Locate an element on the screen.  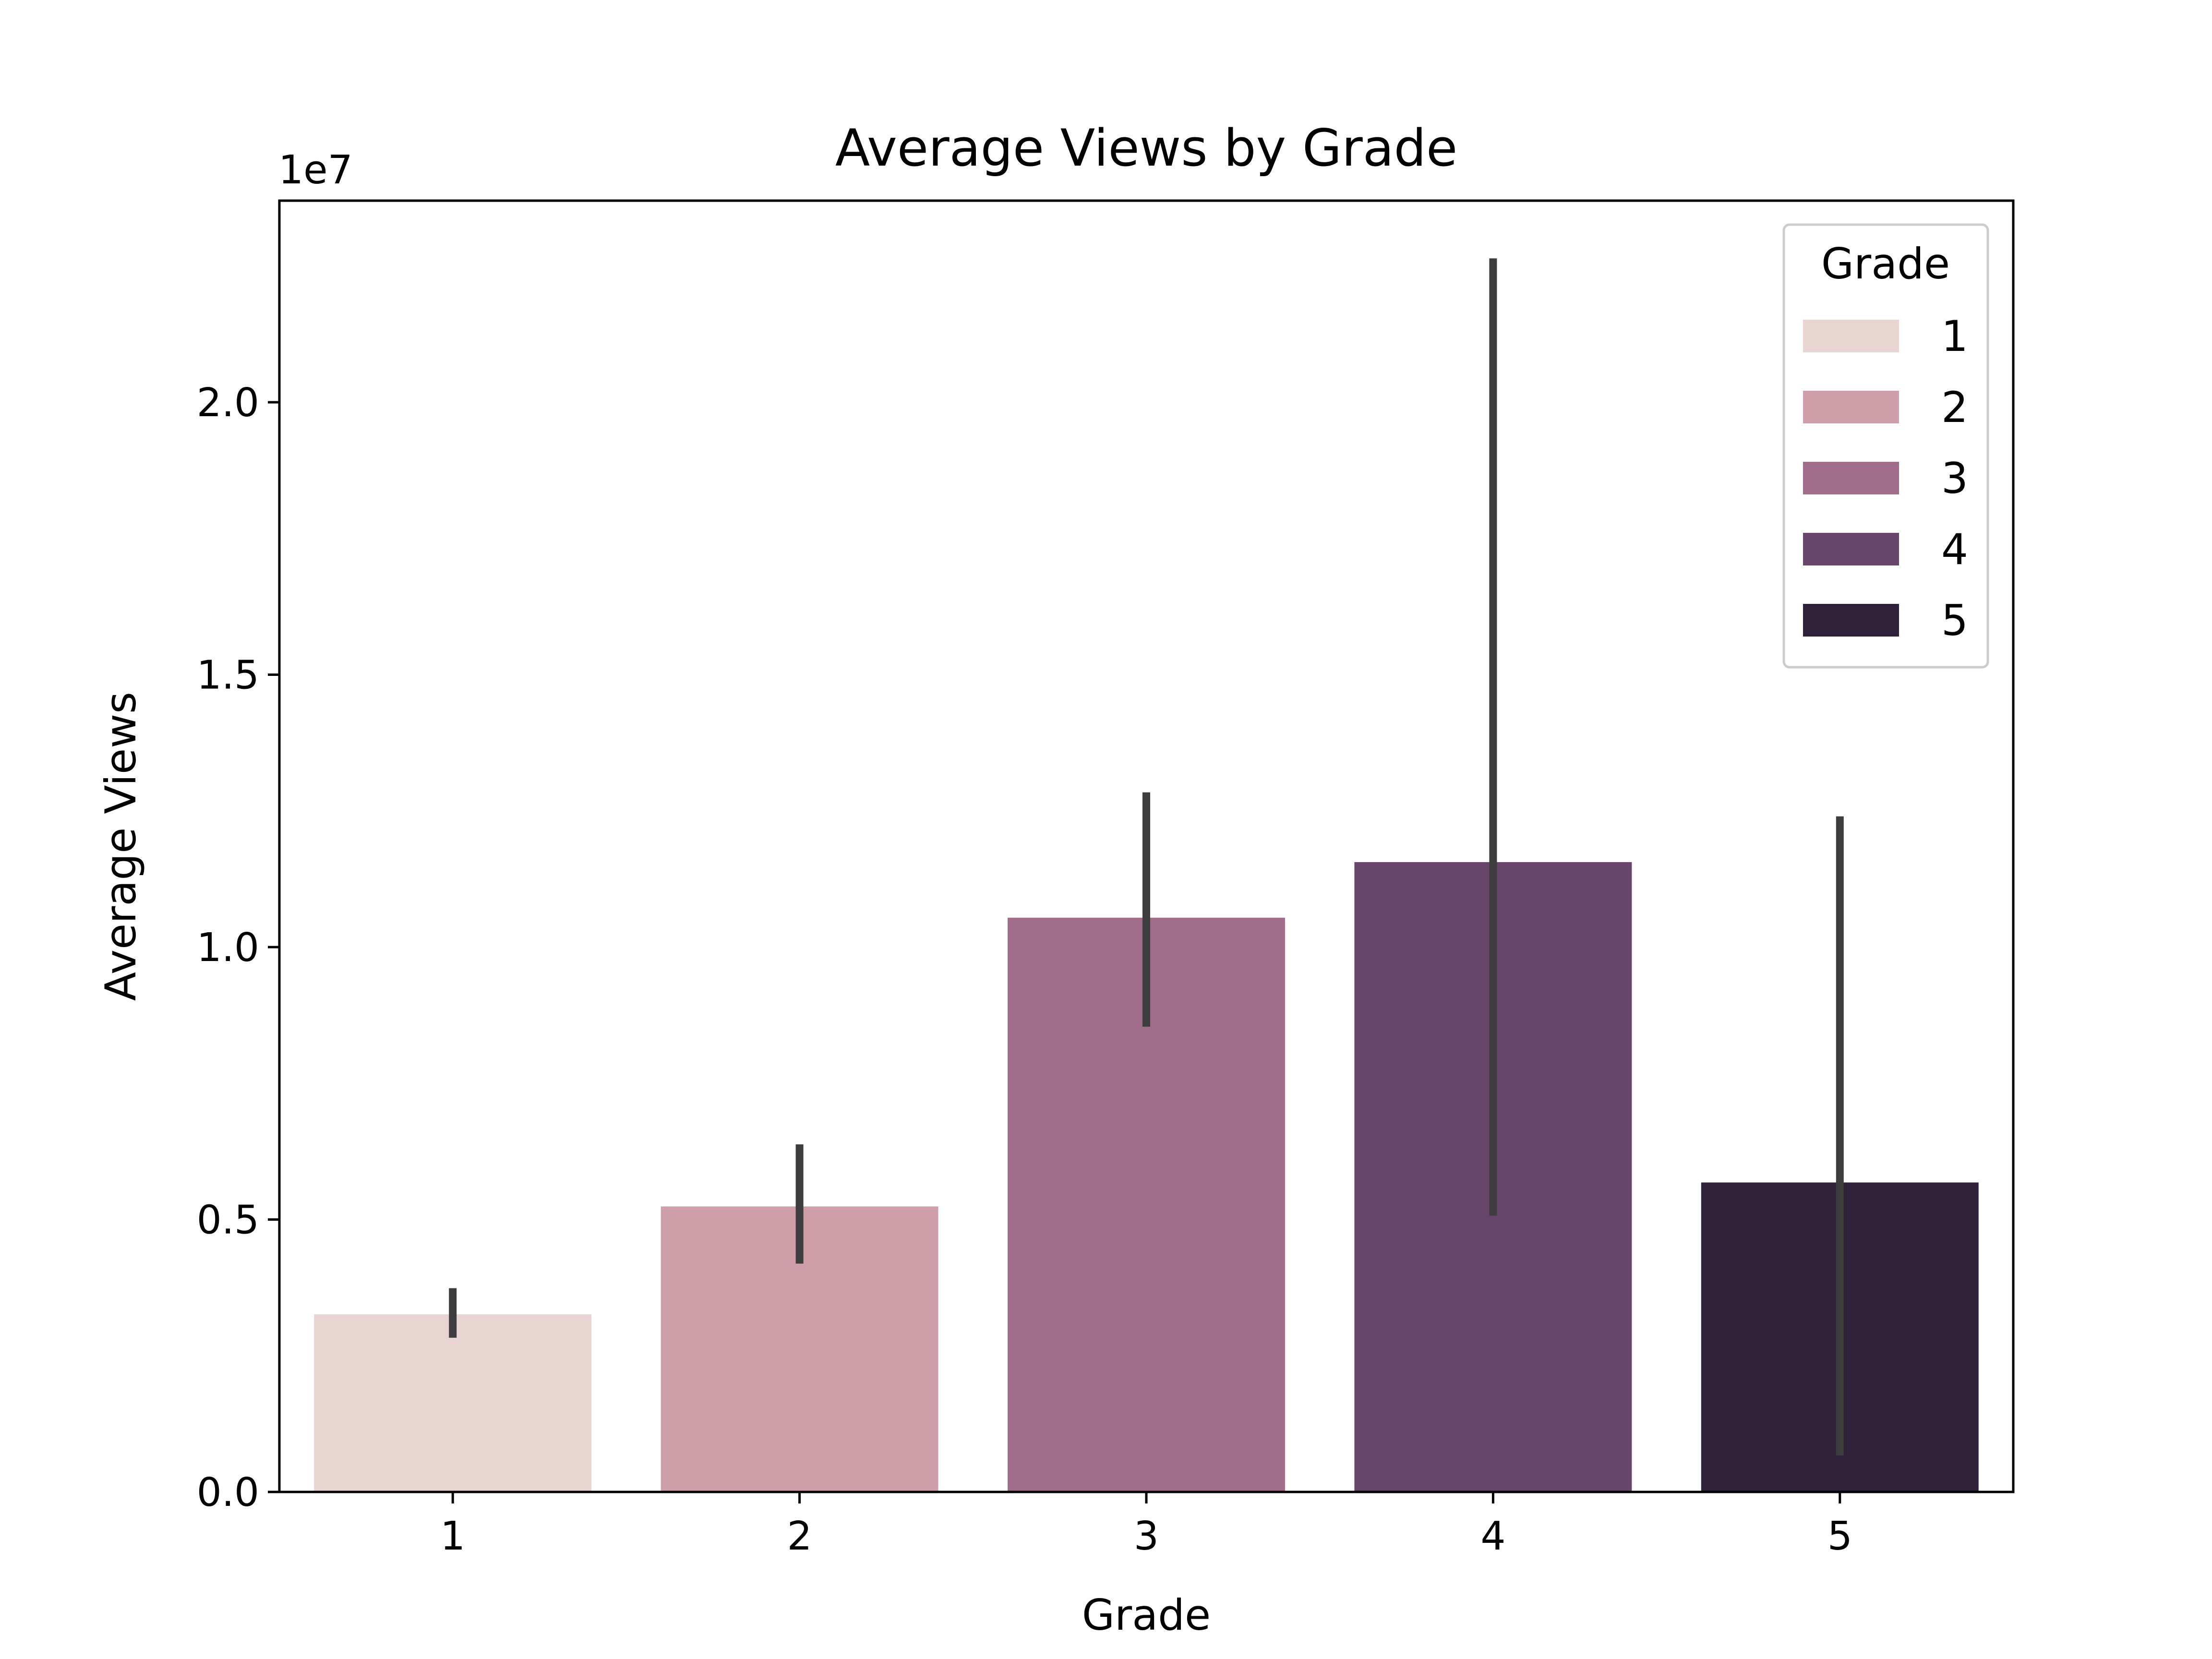
chart-title: Average Views by Grade is located at coordinates (1146, 149).